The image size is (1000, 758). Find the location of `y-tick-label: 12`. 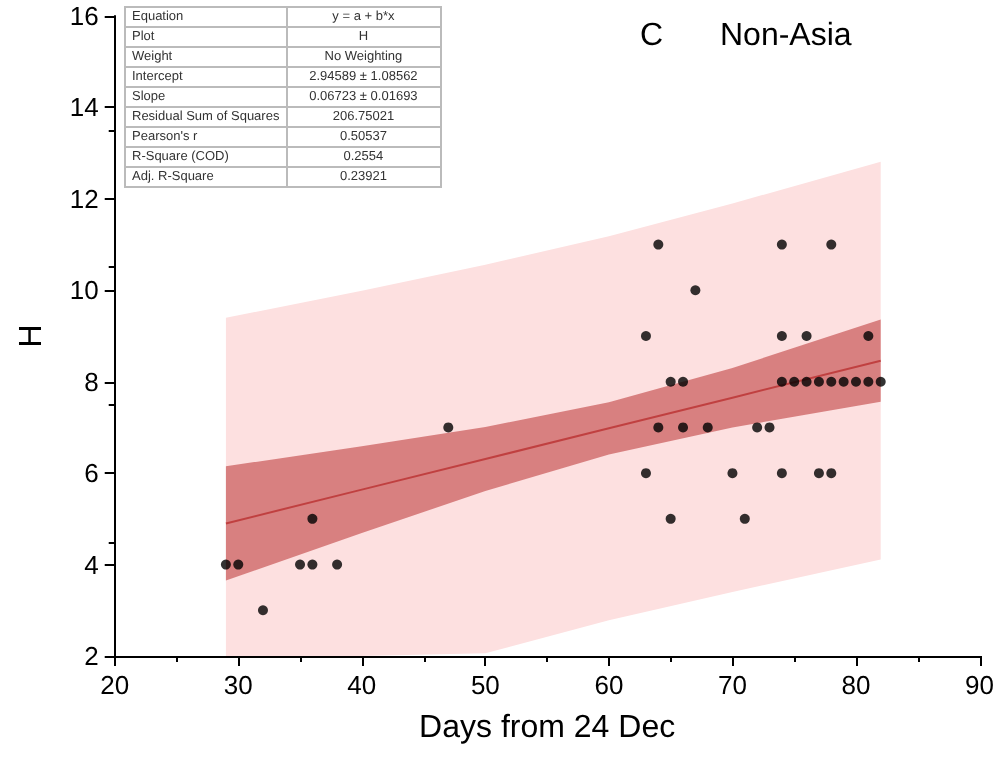

y-tick-label: 12 is located at coordinates (84, 198).